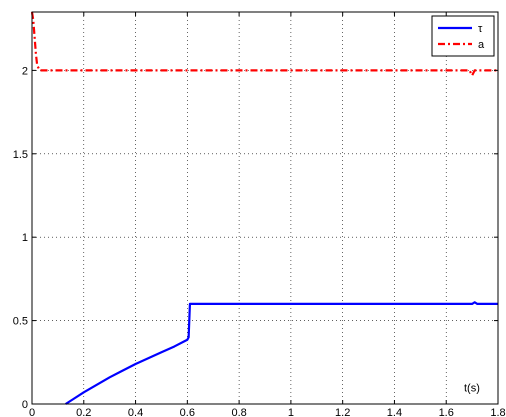 Image resolution: width=506 pixels, height=417 pixels. I want to click on y-tick-label: 1.5, so click(20, 155).